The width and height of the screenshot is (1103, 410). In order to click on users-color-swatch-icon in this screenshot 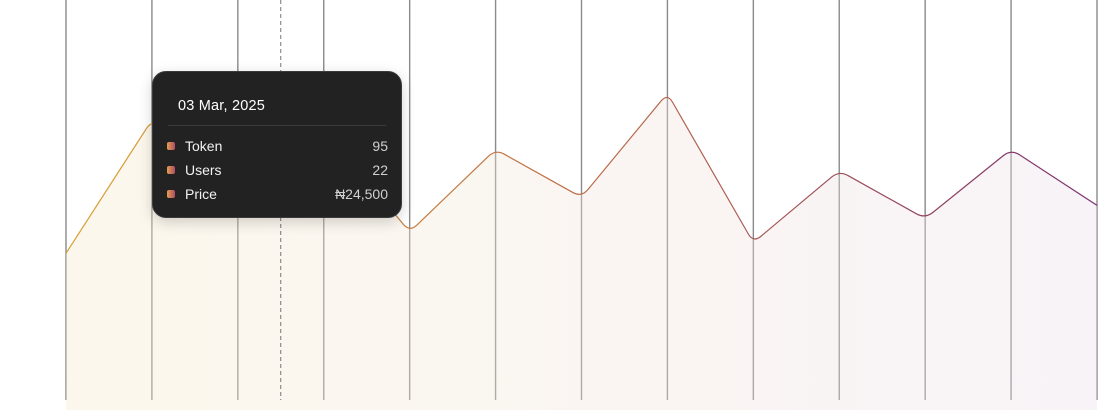, I will do `click(171, 170)`.